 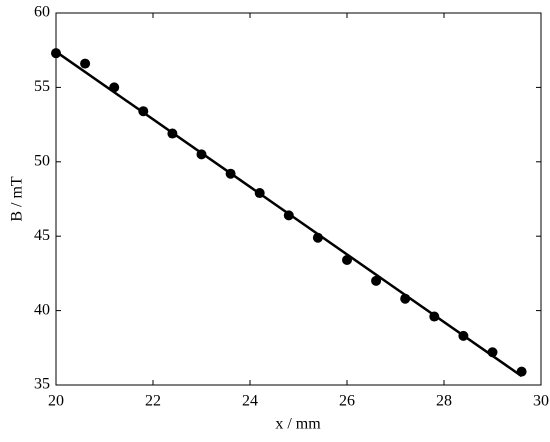 What do you see at coordinates (347, 401) in the screenshot?
I see `x-tick-label: 26` at bounding box center [347, 401].